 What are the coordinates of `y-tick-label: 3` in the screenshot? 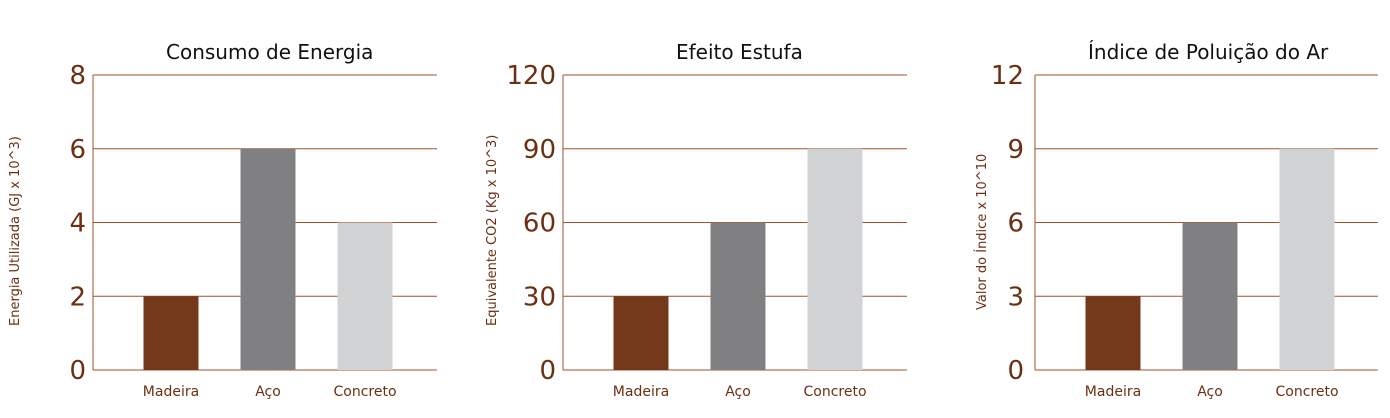 It's located at (1015, 297).